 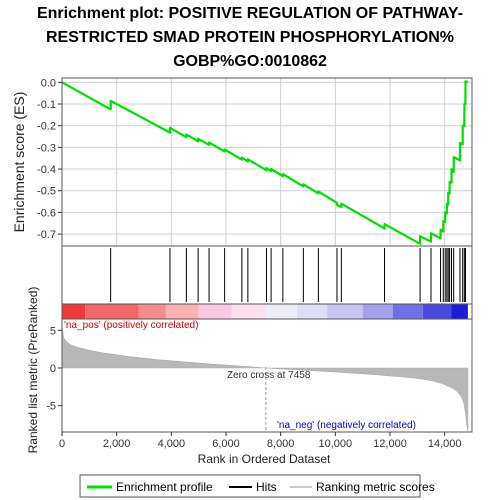 I want to click on title-line-3: GOBP%GO:0010862, so click(x=250, y=61).